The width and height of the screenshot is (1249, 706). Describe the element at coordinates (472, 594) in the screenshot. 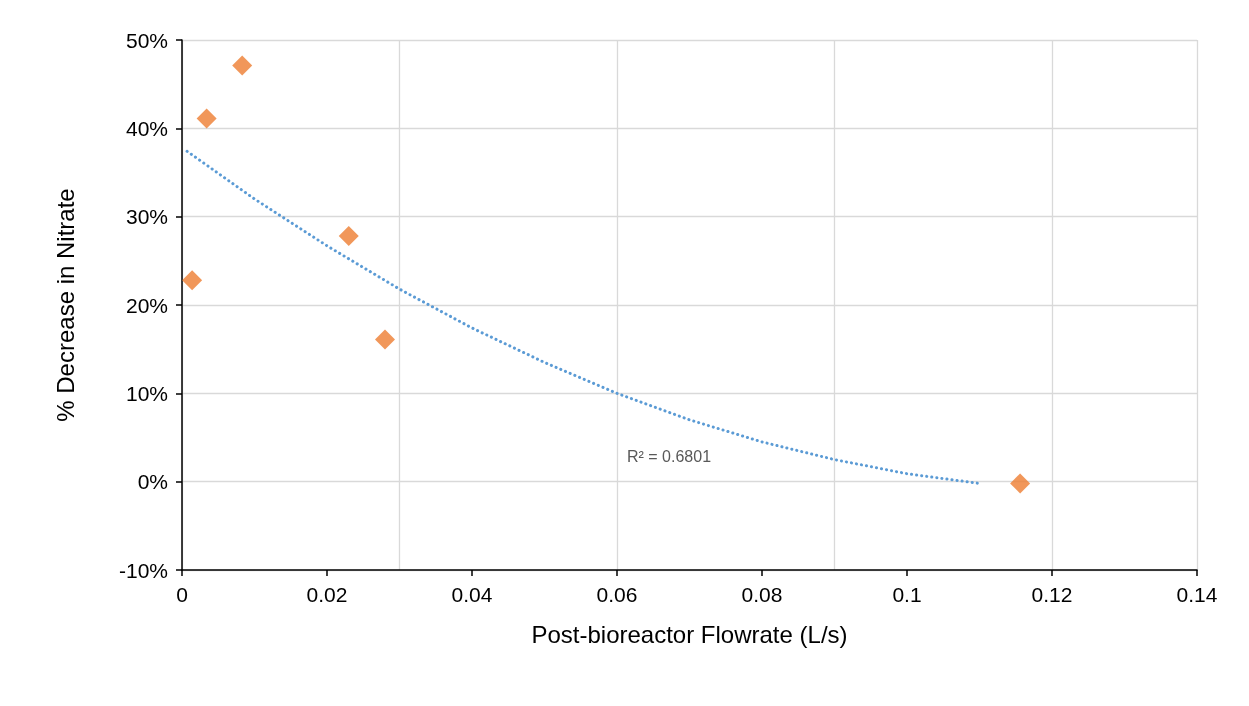

I see `x-tick-label: 0.04` at that location.